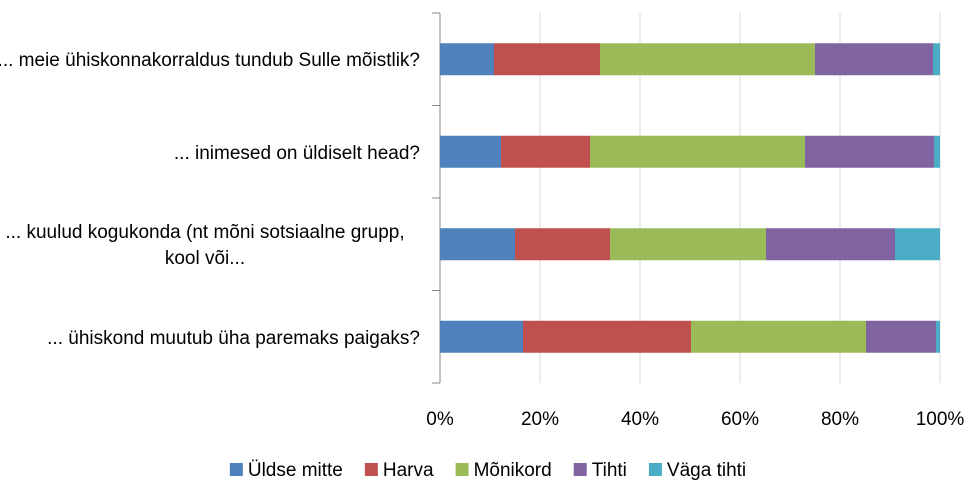  What do you see at coordinates (940, 419) in the screenshot?
I see `x-tick-label: 100%` at bounding box center [940, 419].